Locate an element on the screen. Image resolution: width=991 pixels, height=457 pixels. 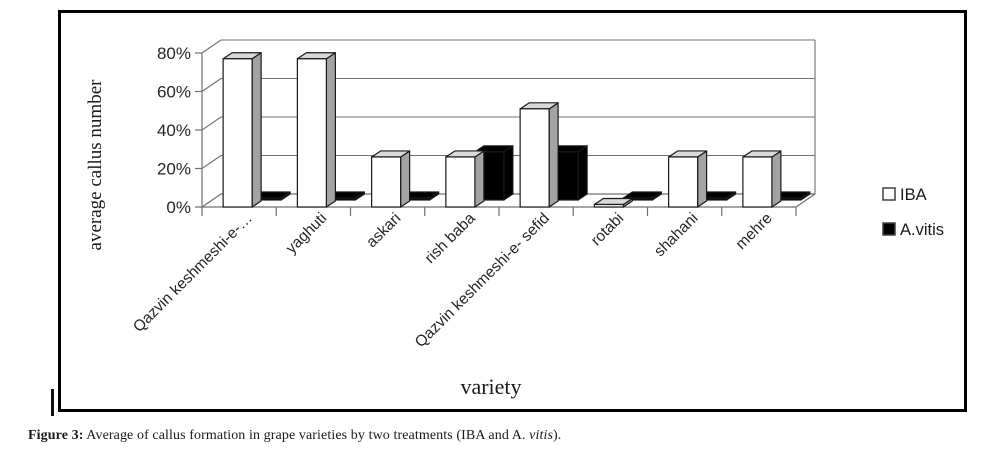
caption-species: vitis is located at coordinates (541, 435).